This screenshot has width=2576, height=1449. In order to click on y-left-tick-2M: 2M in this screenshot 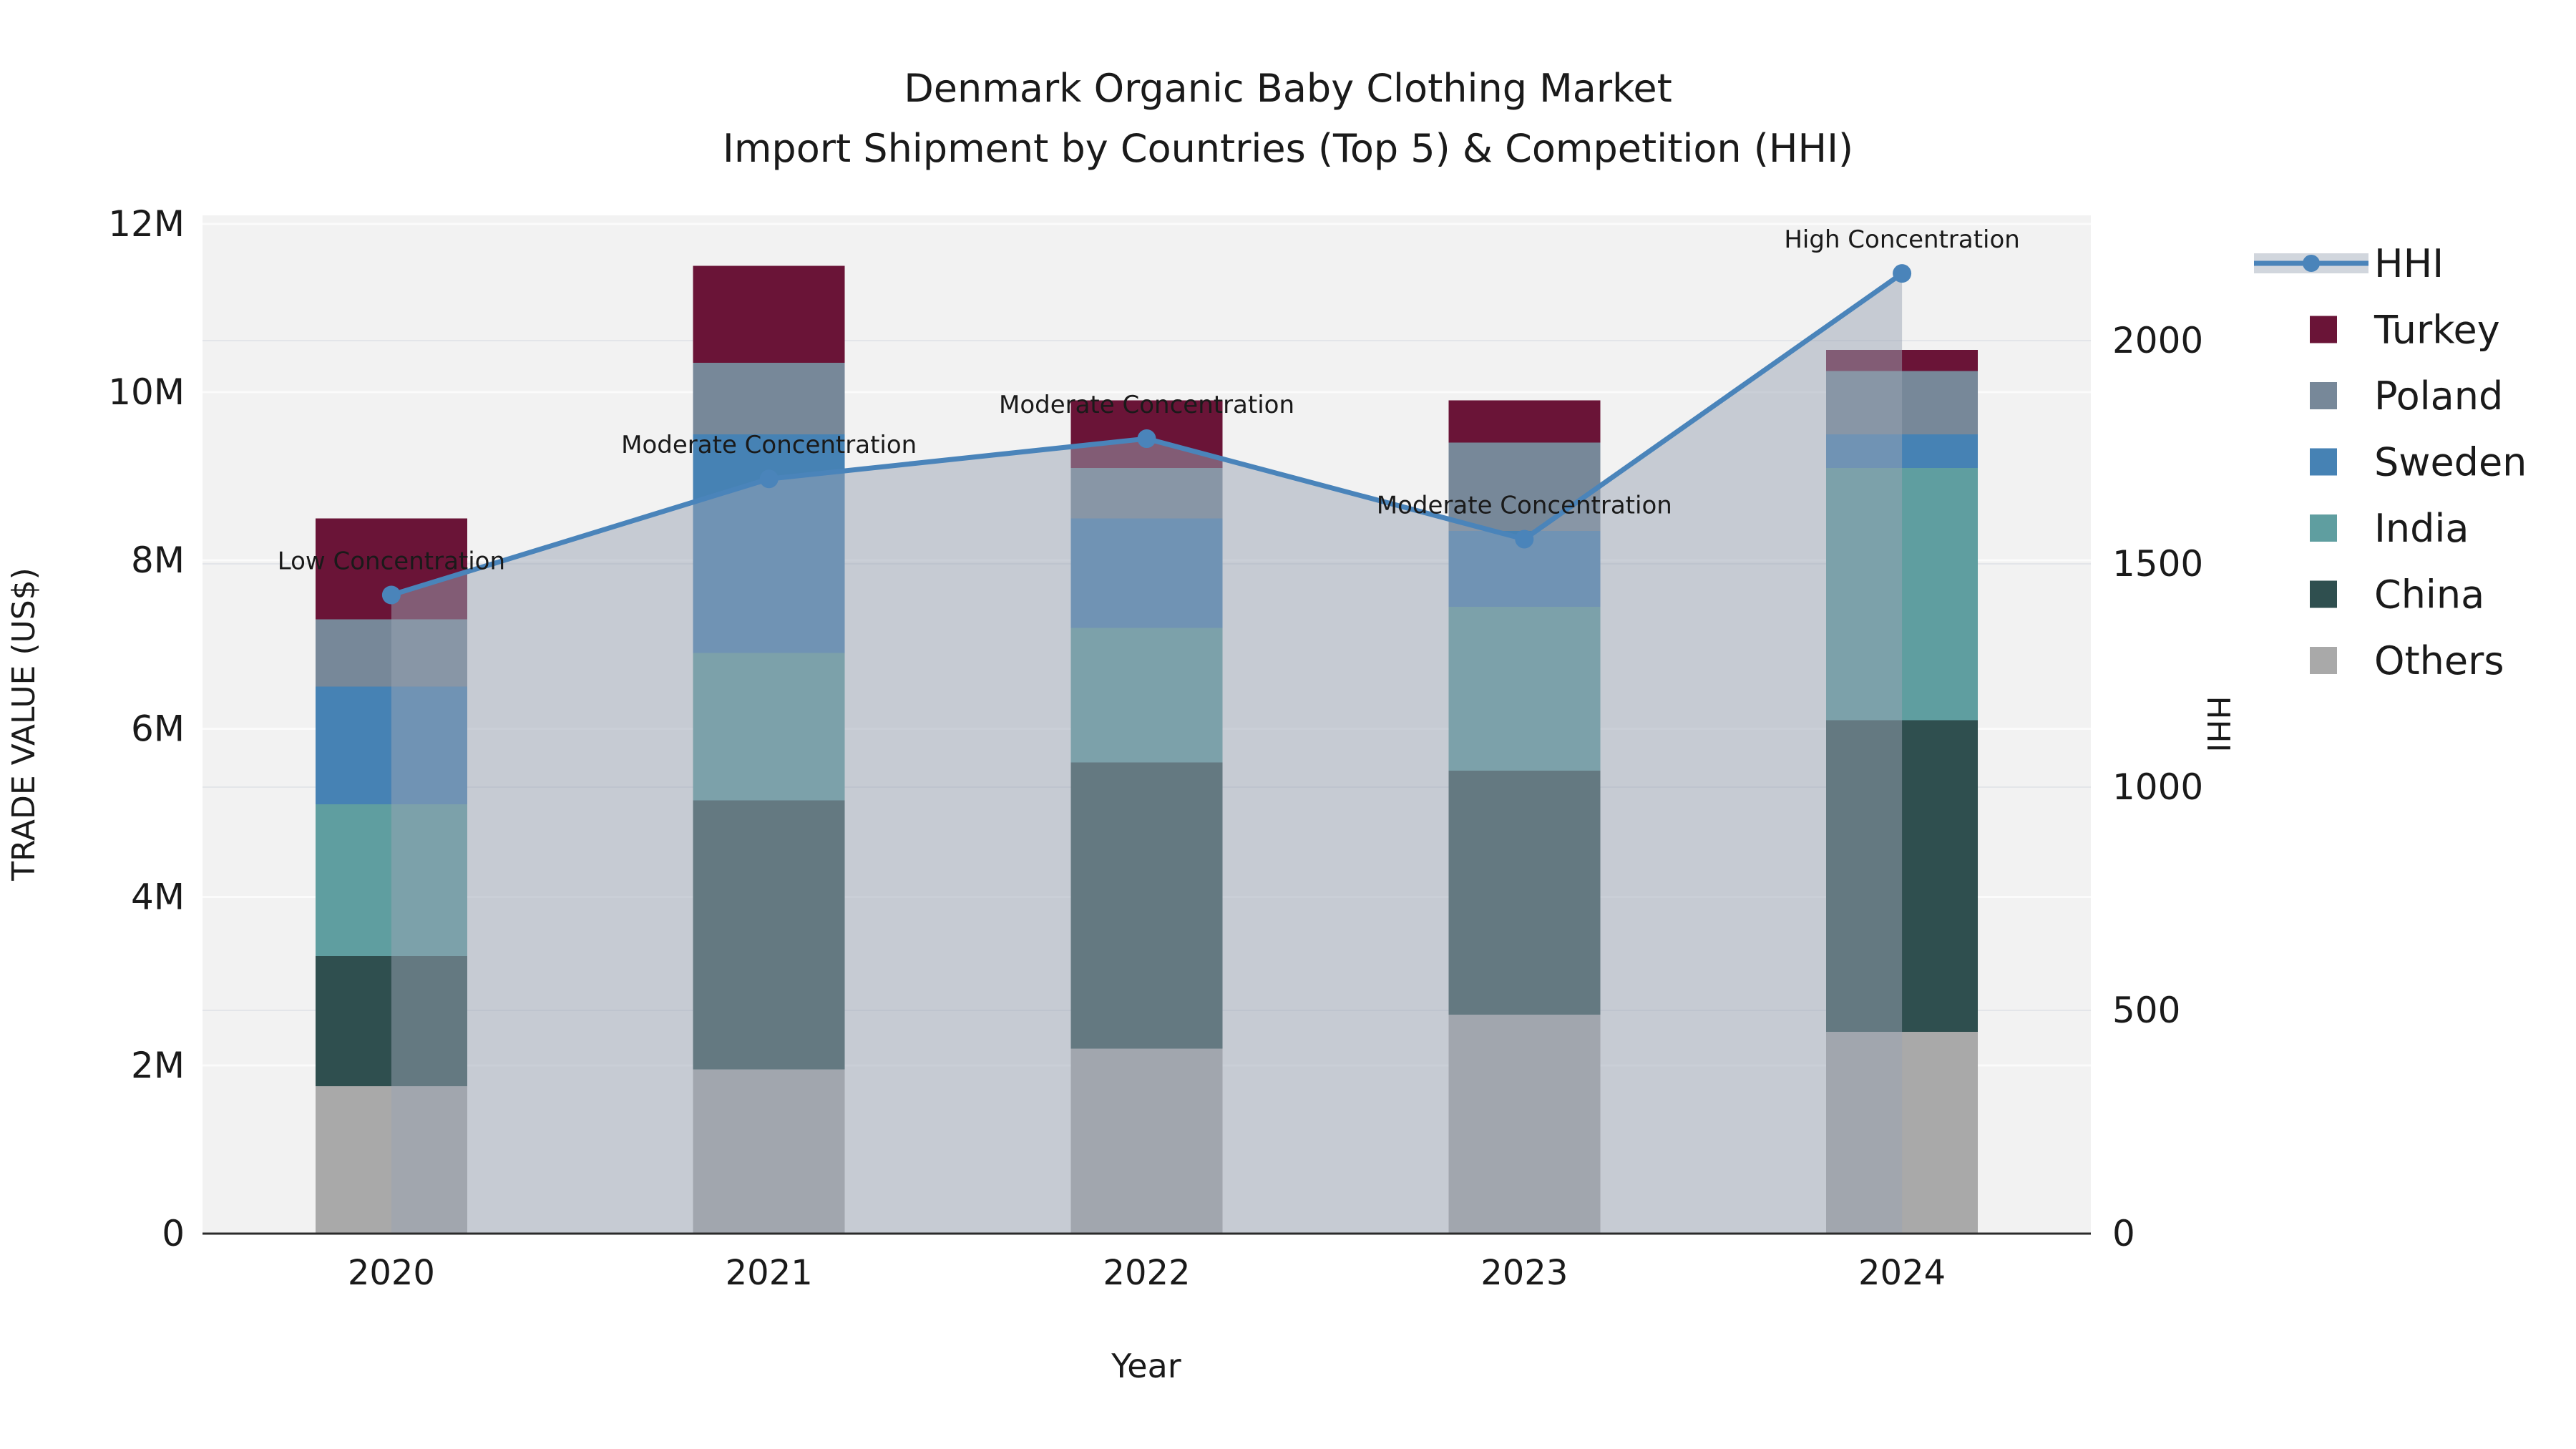, I will do `click(158, 1065)`.